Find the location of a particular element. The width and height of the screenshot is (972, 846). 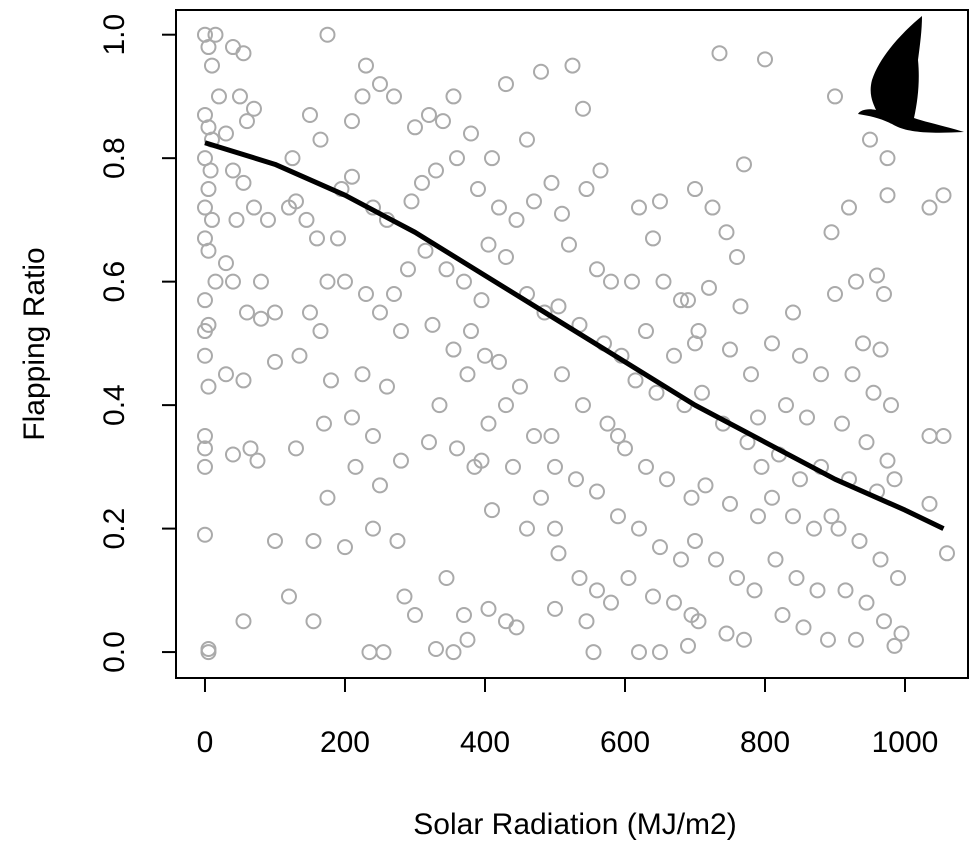

x-tick-label: 200 is located at coordinates (345, 742).